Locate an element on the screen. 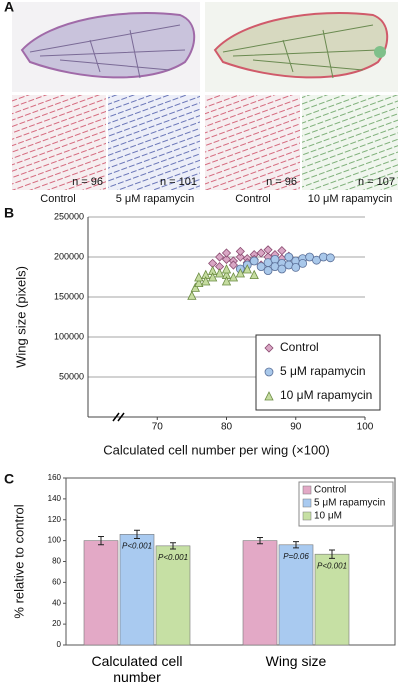 Image resolution: width=402 pixels, height=690 pixels. x-tick-label: Wing size is located at coordinates (296, 661).